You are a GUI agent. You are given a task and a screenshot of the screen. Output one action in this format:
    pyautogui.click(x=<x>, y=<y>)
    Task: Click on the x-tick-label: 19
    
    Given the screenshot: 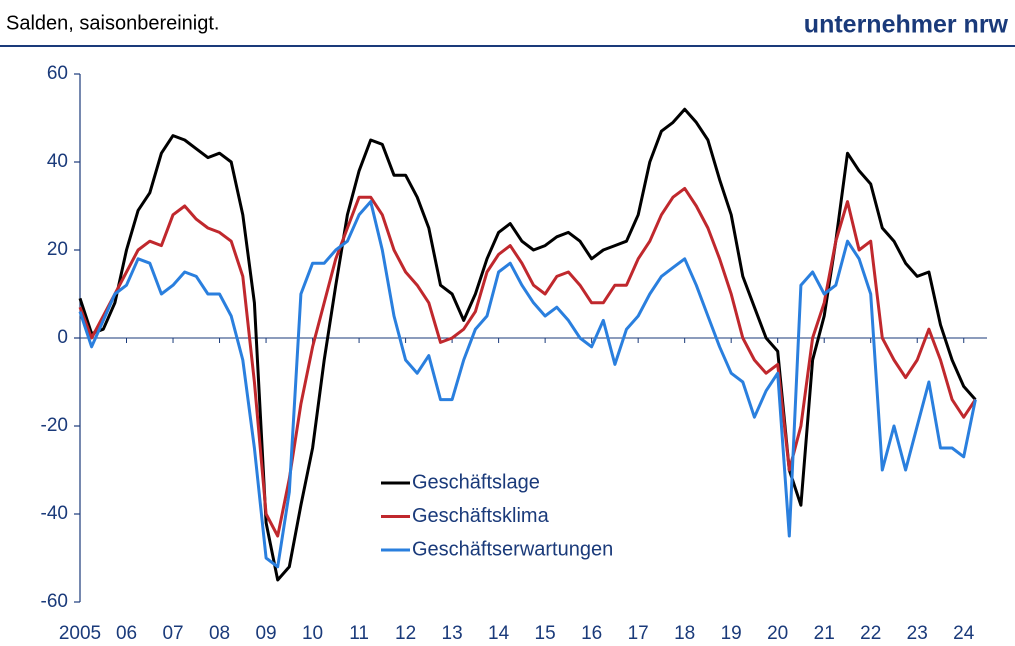 What is the action you would take?
    pyautogui.click(x=731, y=633)
    